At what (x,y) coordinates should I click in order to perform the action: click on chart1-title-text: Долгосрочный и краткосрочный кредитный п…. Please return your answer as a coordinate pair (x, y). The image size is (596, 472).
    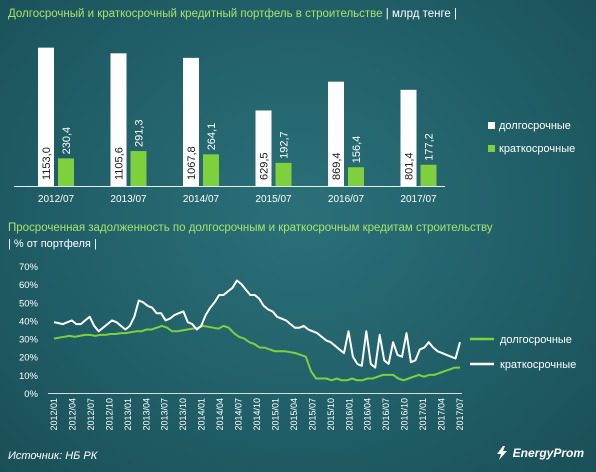
    Looking at the image, I should click on (195, 14).